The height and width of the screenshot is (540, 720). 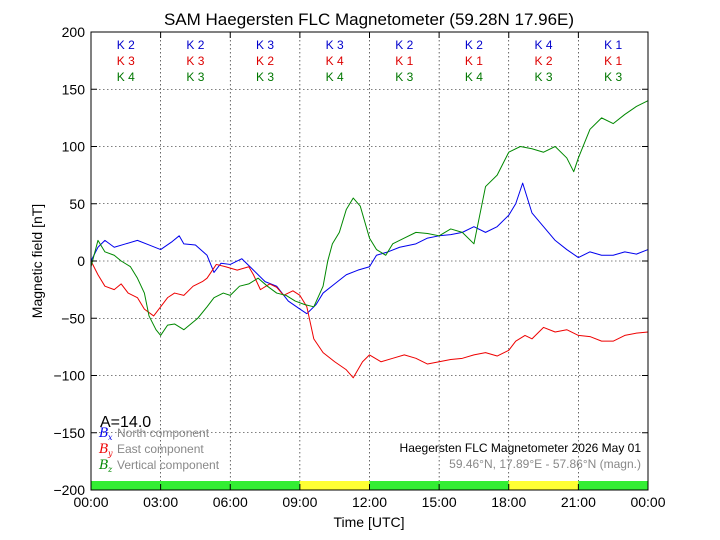 I want to click on x-tick-label: 06:00, so click(x=230, y=502).